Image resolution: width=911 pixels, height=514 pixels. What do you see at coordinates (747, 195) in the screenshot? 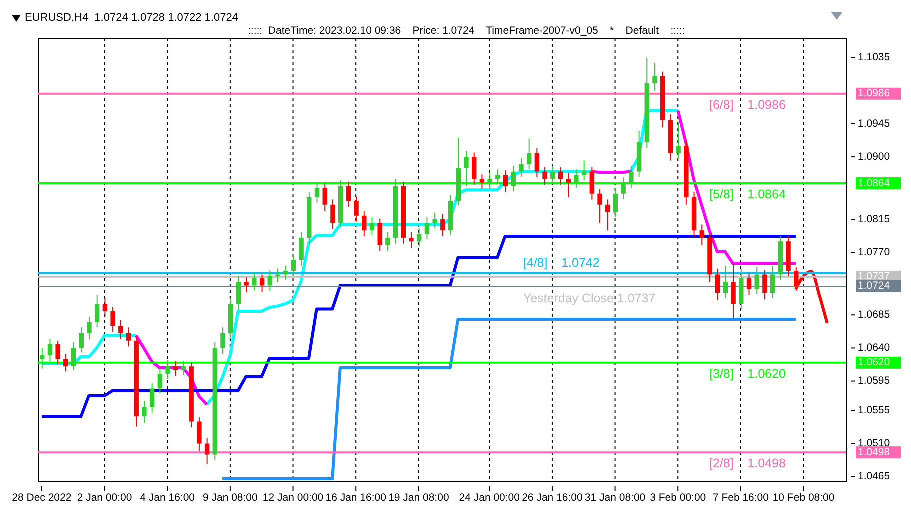
I see `ref-line-label: [5/8] 1.0864` at bounding box center [747, 195].